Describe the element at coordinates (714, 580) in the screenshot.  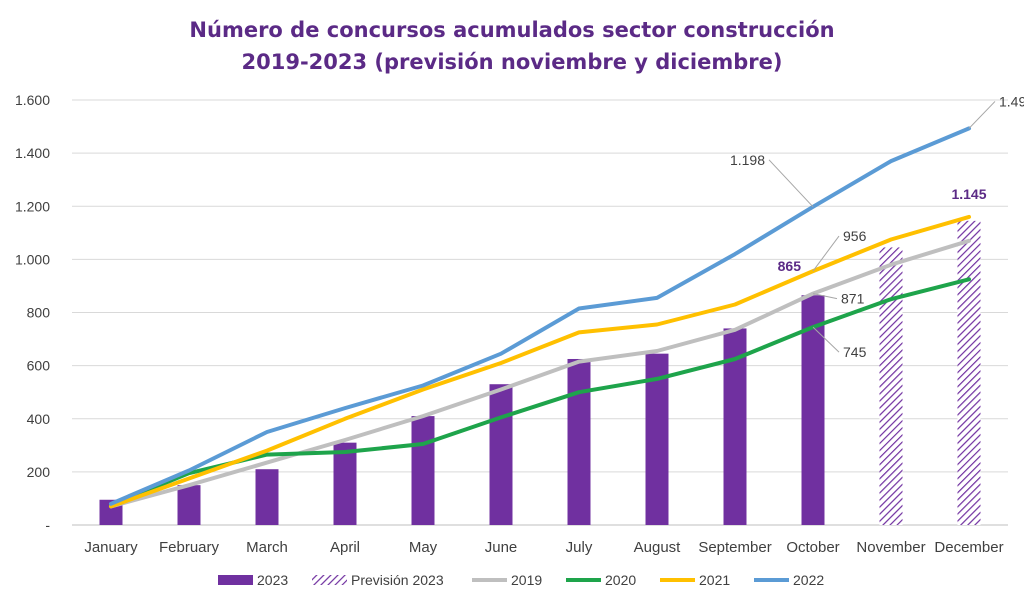
I see `legend-label: 2021` at that location.